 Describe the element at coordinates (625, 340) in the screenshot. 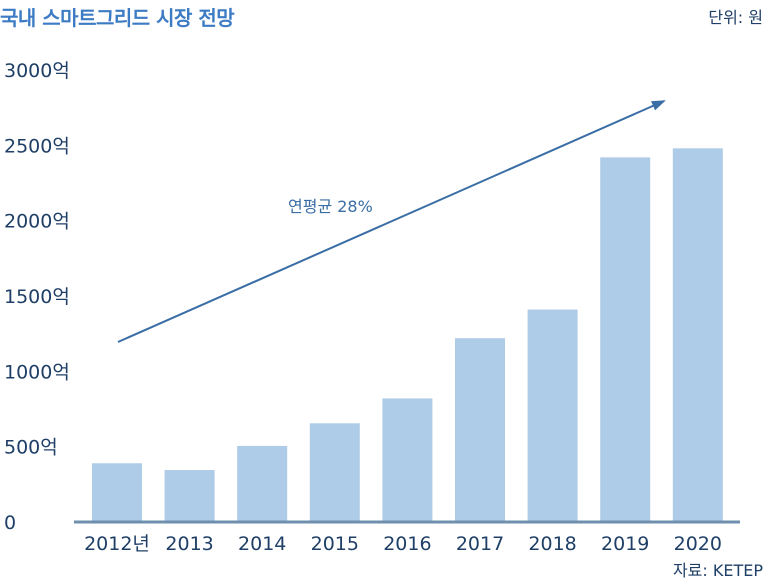

I see `bar-2019` at that location.